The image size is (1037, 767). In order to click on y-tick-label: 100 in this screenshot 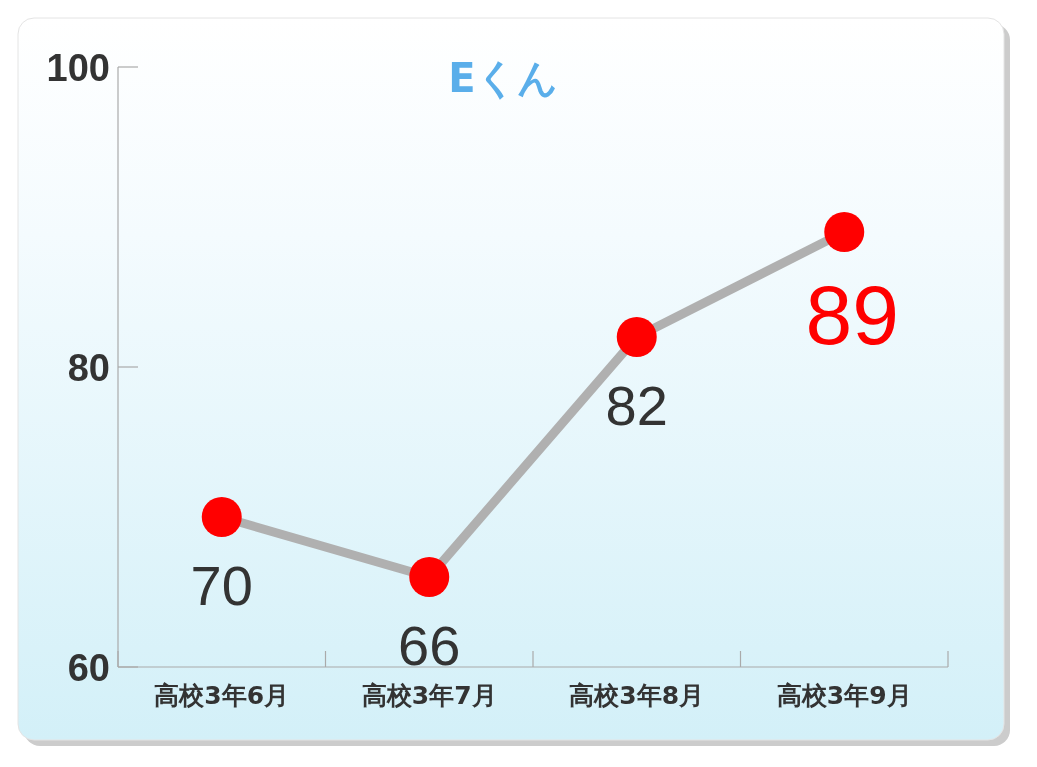, I will do `click(78, 68)`.